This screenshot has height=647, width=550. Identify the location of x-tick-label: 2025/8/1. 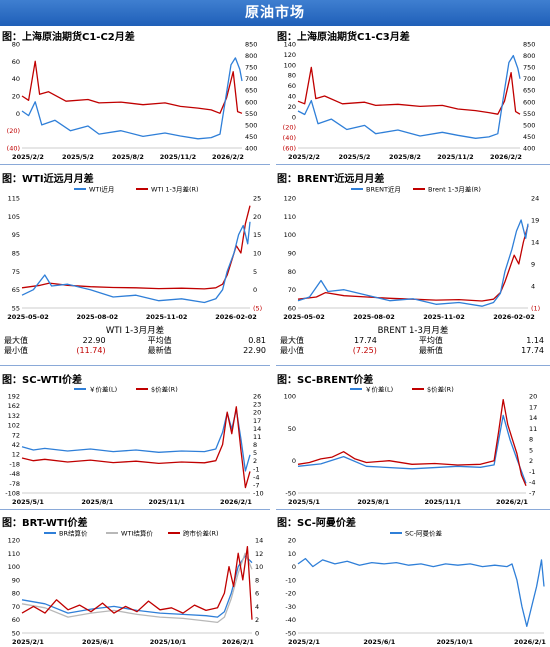
(97, 502).